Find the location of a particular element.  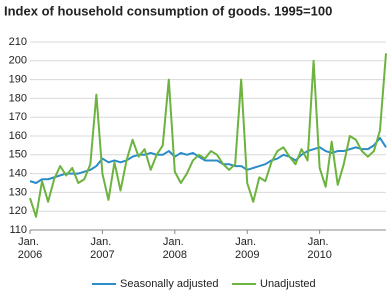

y-tick-label: 210 is located at coordinates (18, 42).